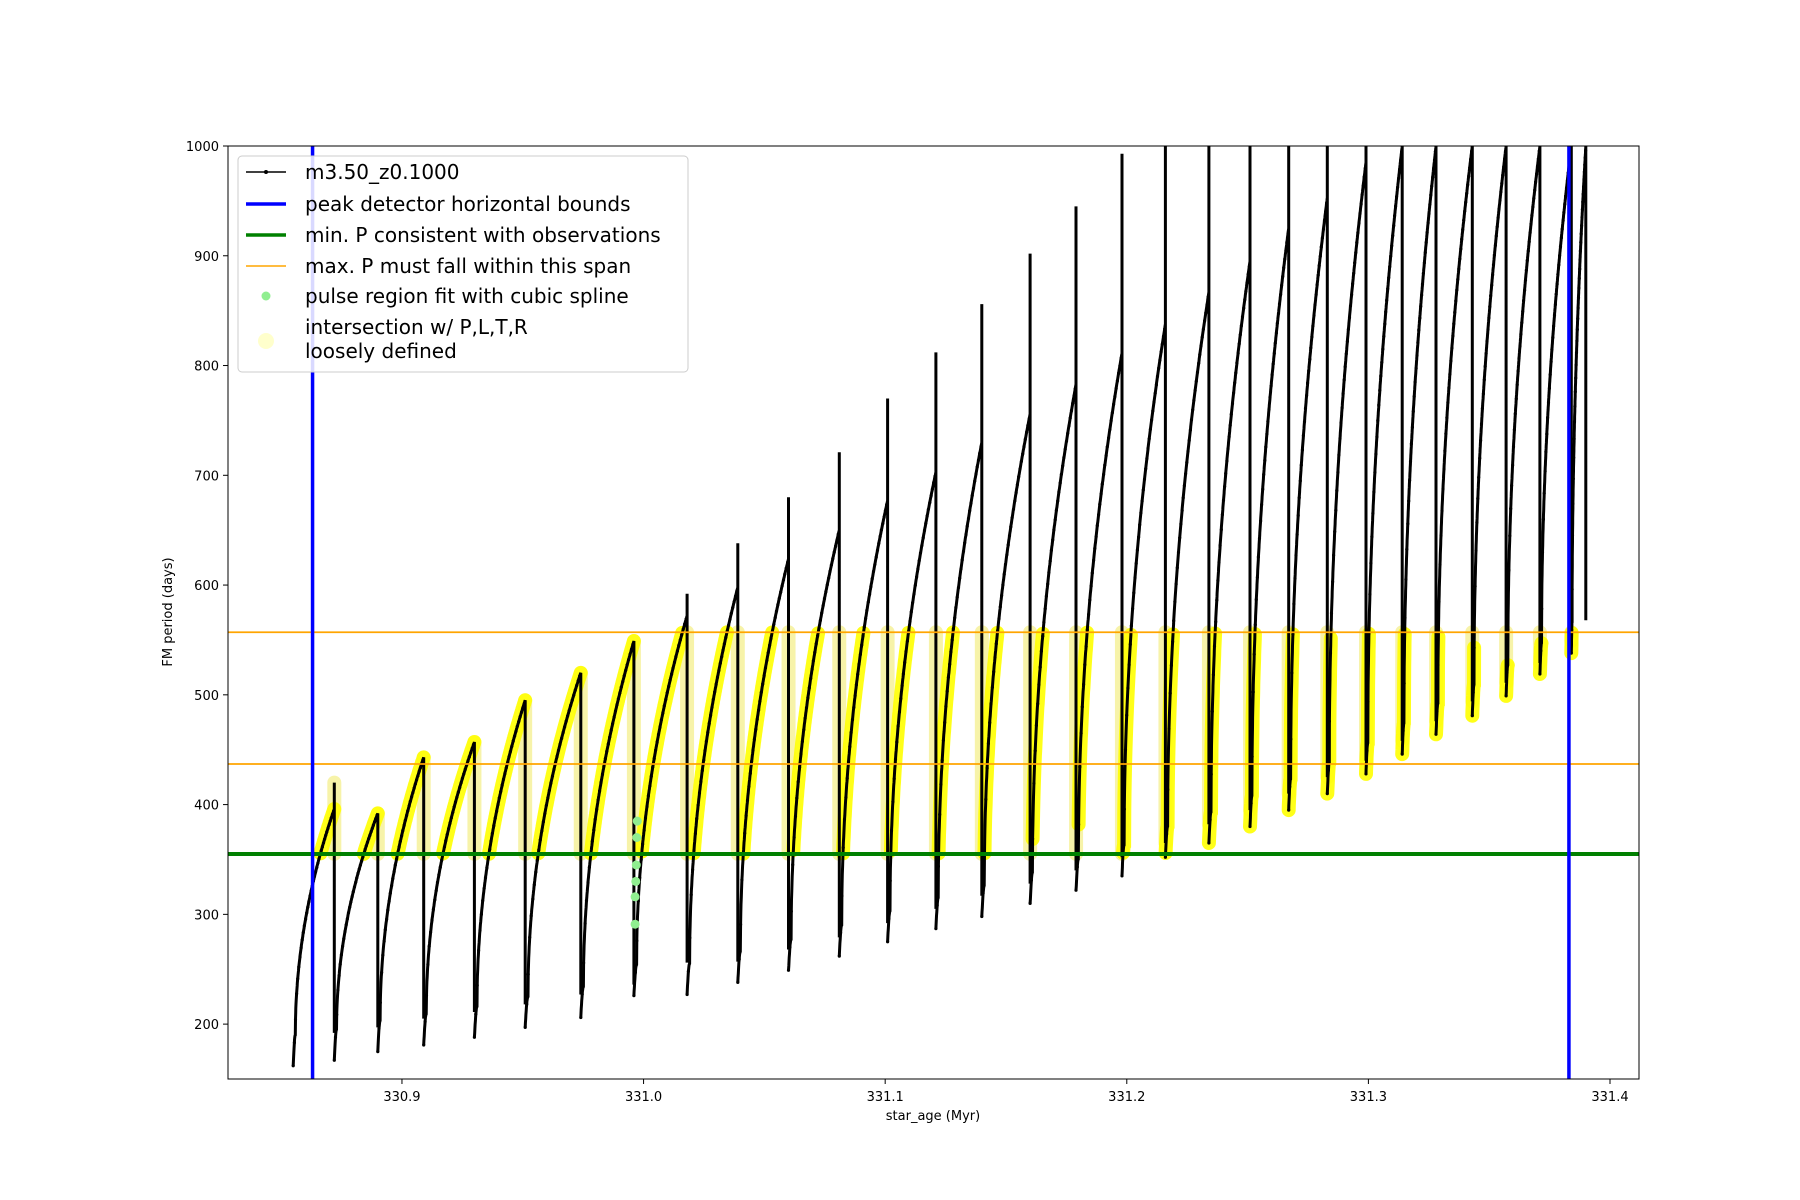 The image size is (1800, 1200). Describe the element at coordinates (763, 740) in the screenshot. I see `model-pulse-line` at that location.